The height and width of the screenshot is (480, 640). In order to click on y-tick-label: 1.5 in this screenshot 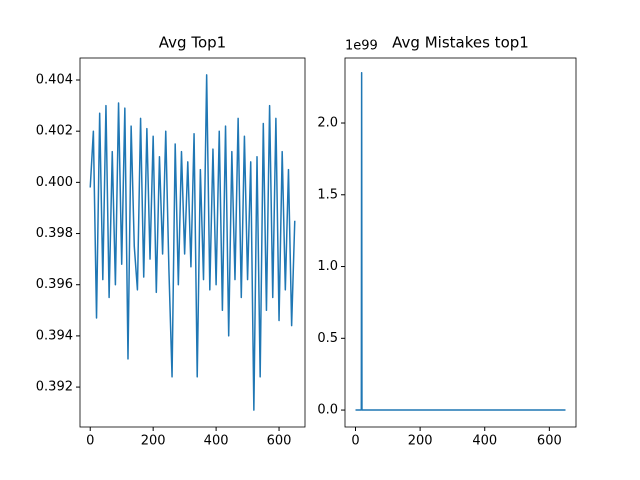, I will do `click(327, 194)`.